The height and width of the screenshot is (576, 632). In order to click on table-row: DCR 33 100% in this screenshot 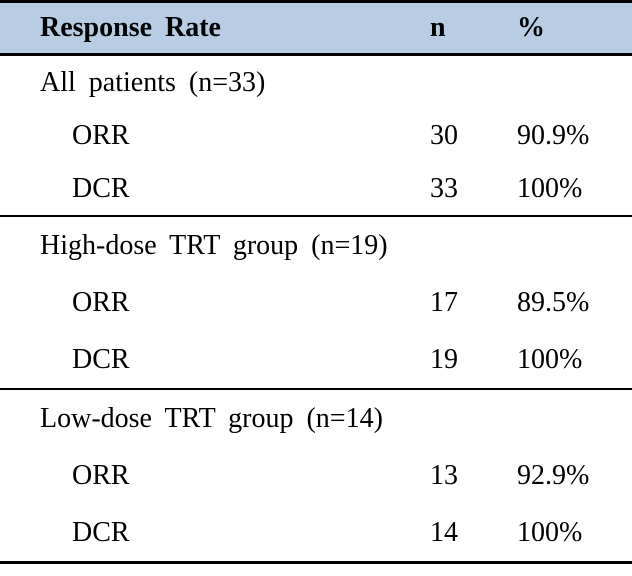, I will do `click(316, 188)`.